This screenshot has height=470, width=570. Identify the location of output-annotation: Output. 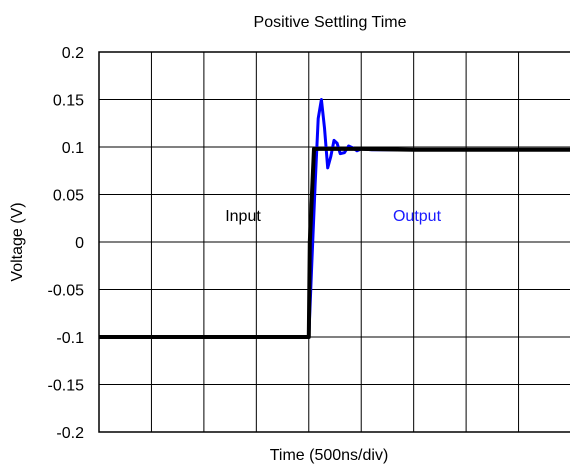
(417, 216).